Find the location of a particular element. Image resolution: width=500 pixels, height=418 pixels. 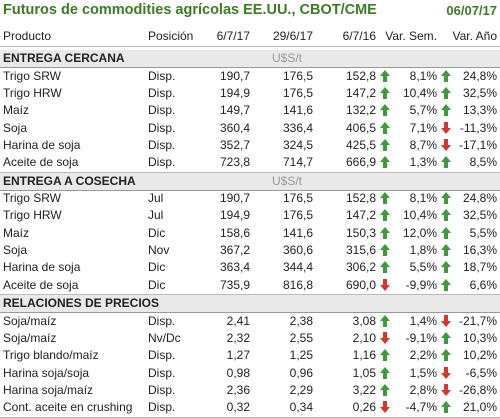

cell: 158,6 is located at coordinates (234, 233).